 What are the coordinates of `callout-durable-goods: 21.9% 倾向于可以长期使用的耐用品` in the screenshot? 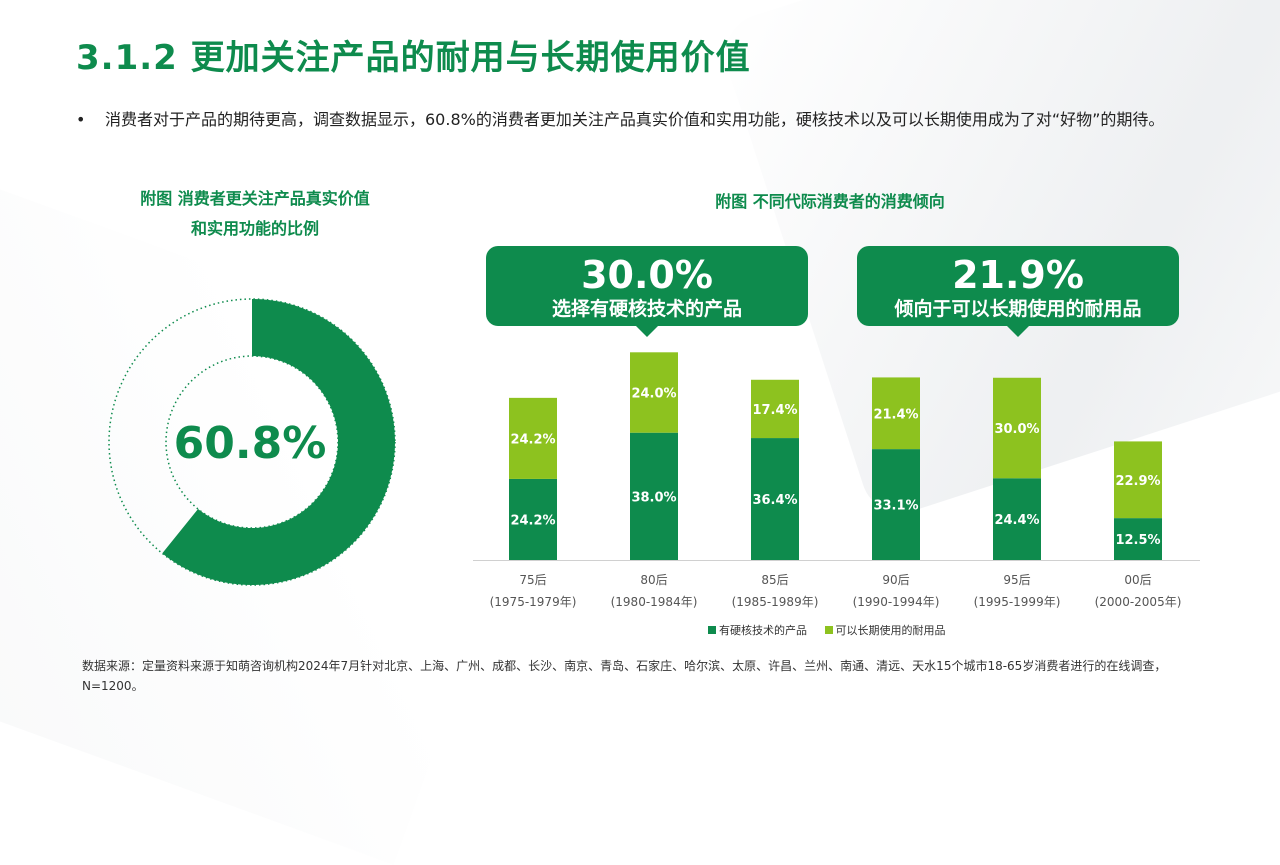 It's located at (1018, 291).